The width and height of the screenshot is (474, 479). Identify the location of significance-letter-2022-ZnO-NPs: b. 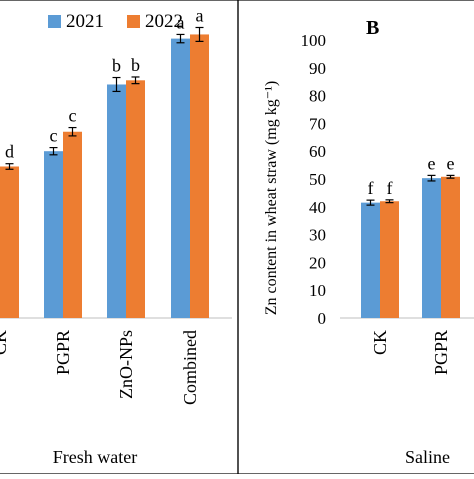
(135, 65).